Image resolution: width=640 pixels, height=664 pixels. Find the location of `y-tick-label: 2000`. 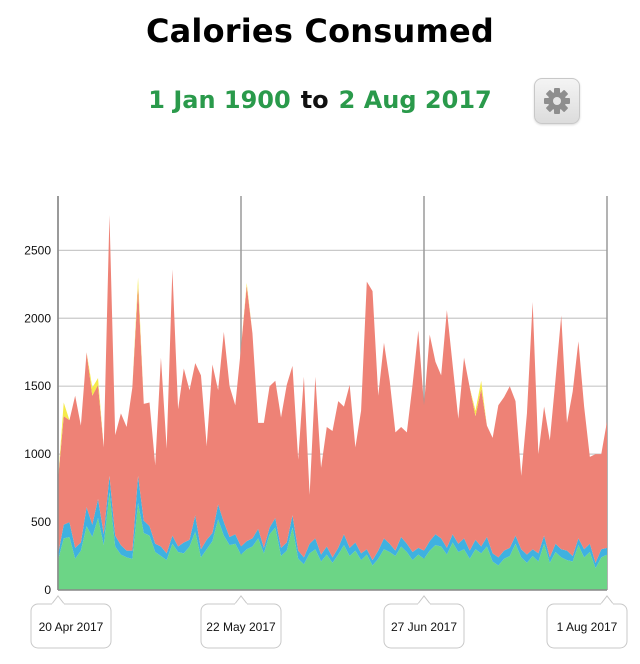

y-tick-label: 2000 is located at coordinates (37, 318).